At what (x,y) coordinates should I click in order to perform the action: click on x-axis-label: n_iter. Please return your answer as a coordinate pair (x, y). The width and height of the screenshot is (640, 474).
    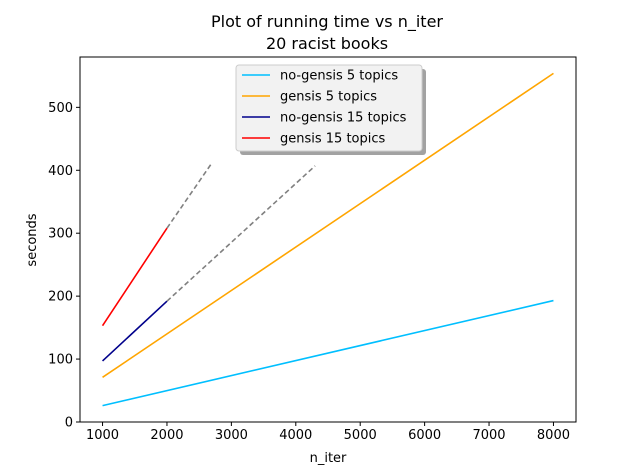
    Looking at the image, I should click on (328, 458).